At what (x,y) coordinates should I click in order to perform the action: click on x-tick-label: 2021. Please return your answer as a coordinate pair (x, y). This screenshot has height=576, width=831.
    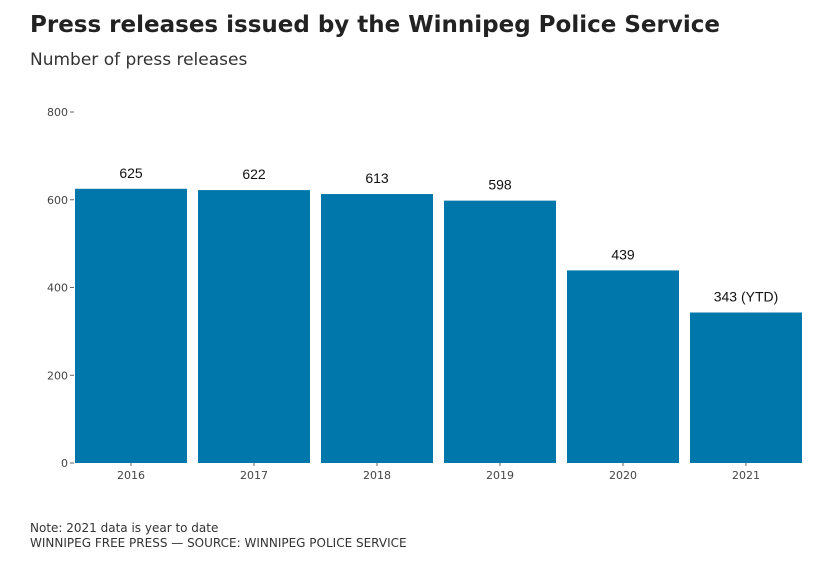
    Looking at the image, I should click on (746, 475).